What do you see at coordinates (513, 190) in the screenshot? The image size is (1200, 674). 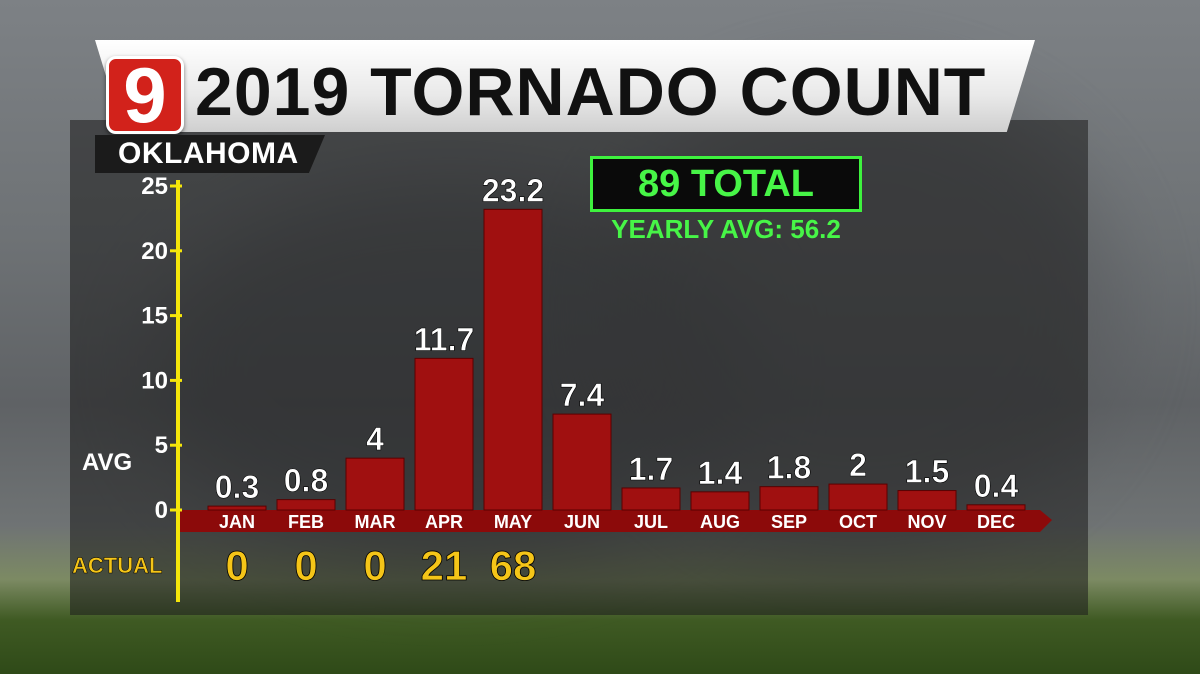 I see `value-label-may: 23.2` at bounding box center [513, 190].